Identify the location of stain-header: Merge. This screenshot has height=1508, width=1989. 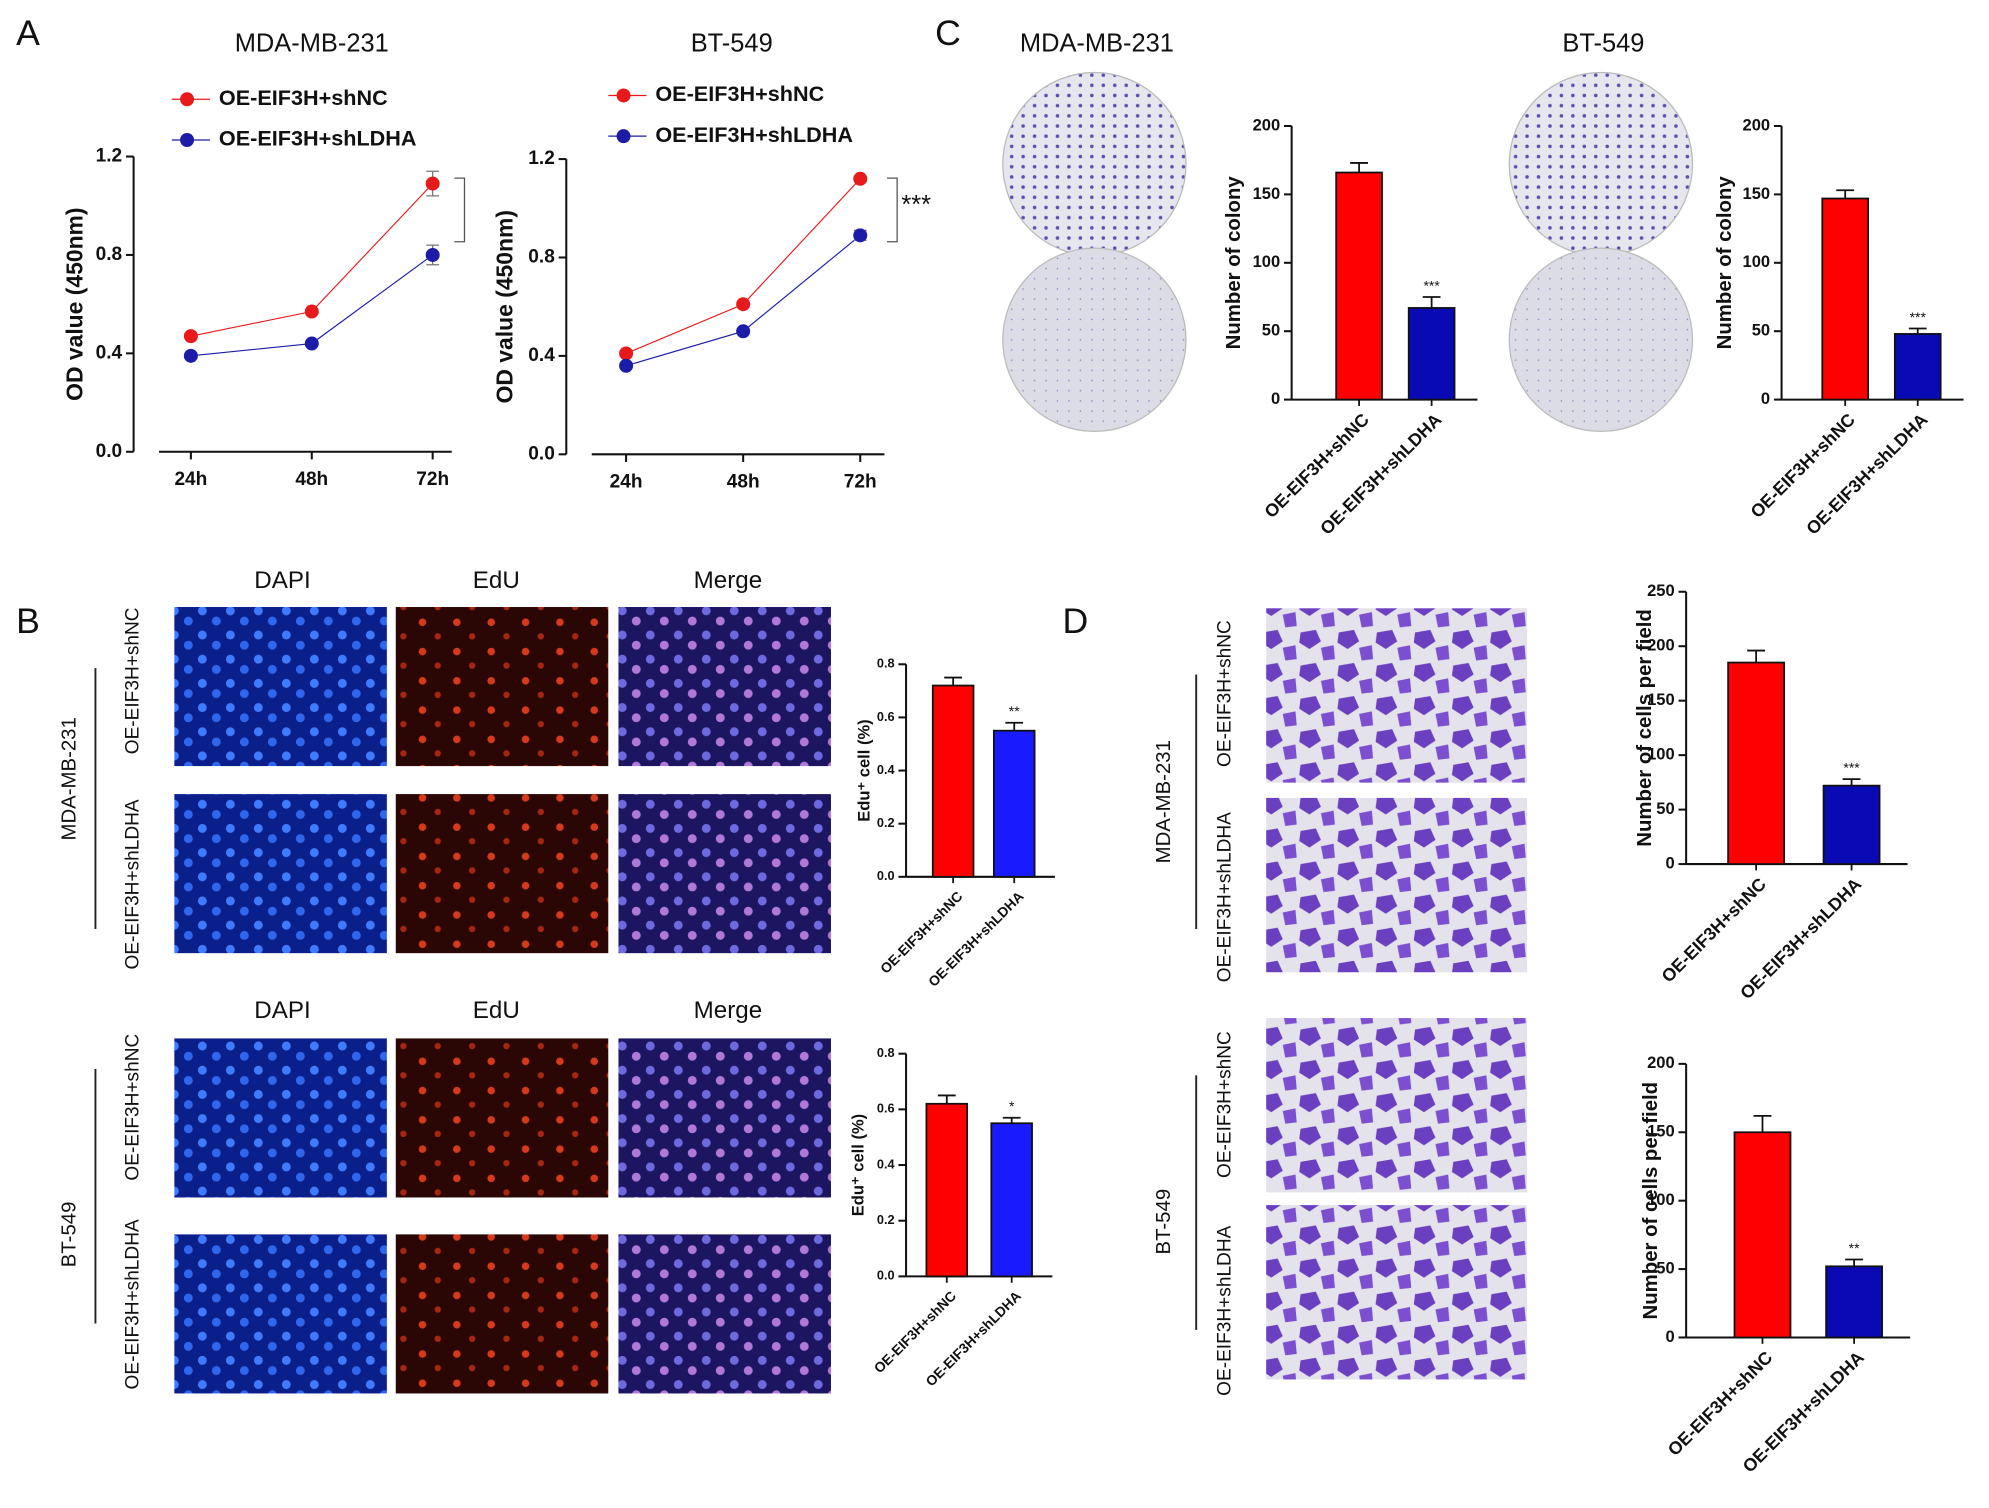
(728, 1010).